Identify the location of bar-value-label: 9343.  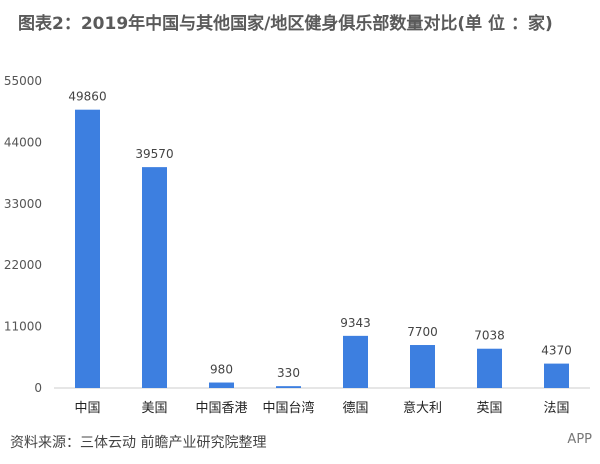
(355, 323).